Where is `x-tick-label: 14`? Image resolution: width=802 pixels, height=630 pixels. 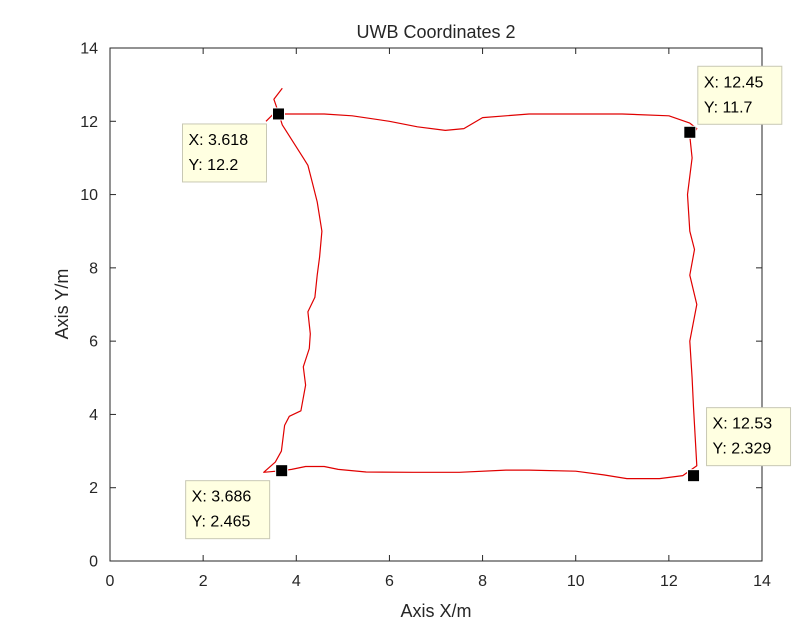
x-tick-label: 14 is located at coordinates (762, 581).